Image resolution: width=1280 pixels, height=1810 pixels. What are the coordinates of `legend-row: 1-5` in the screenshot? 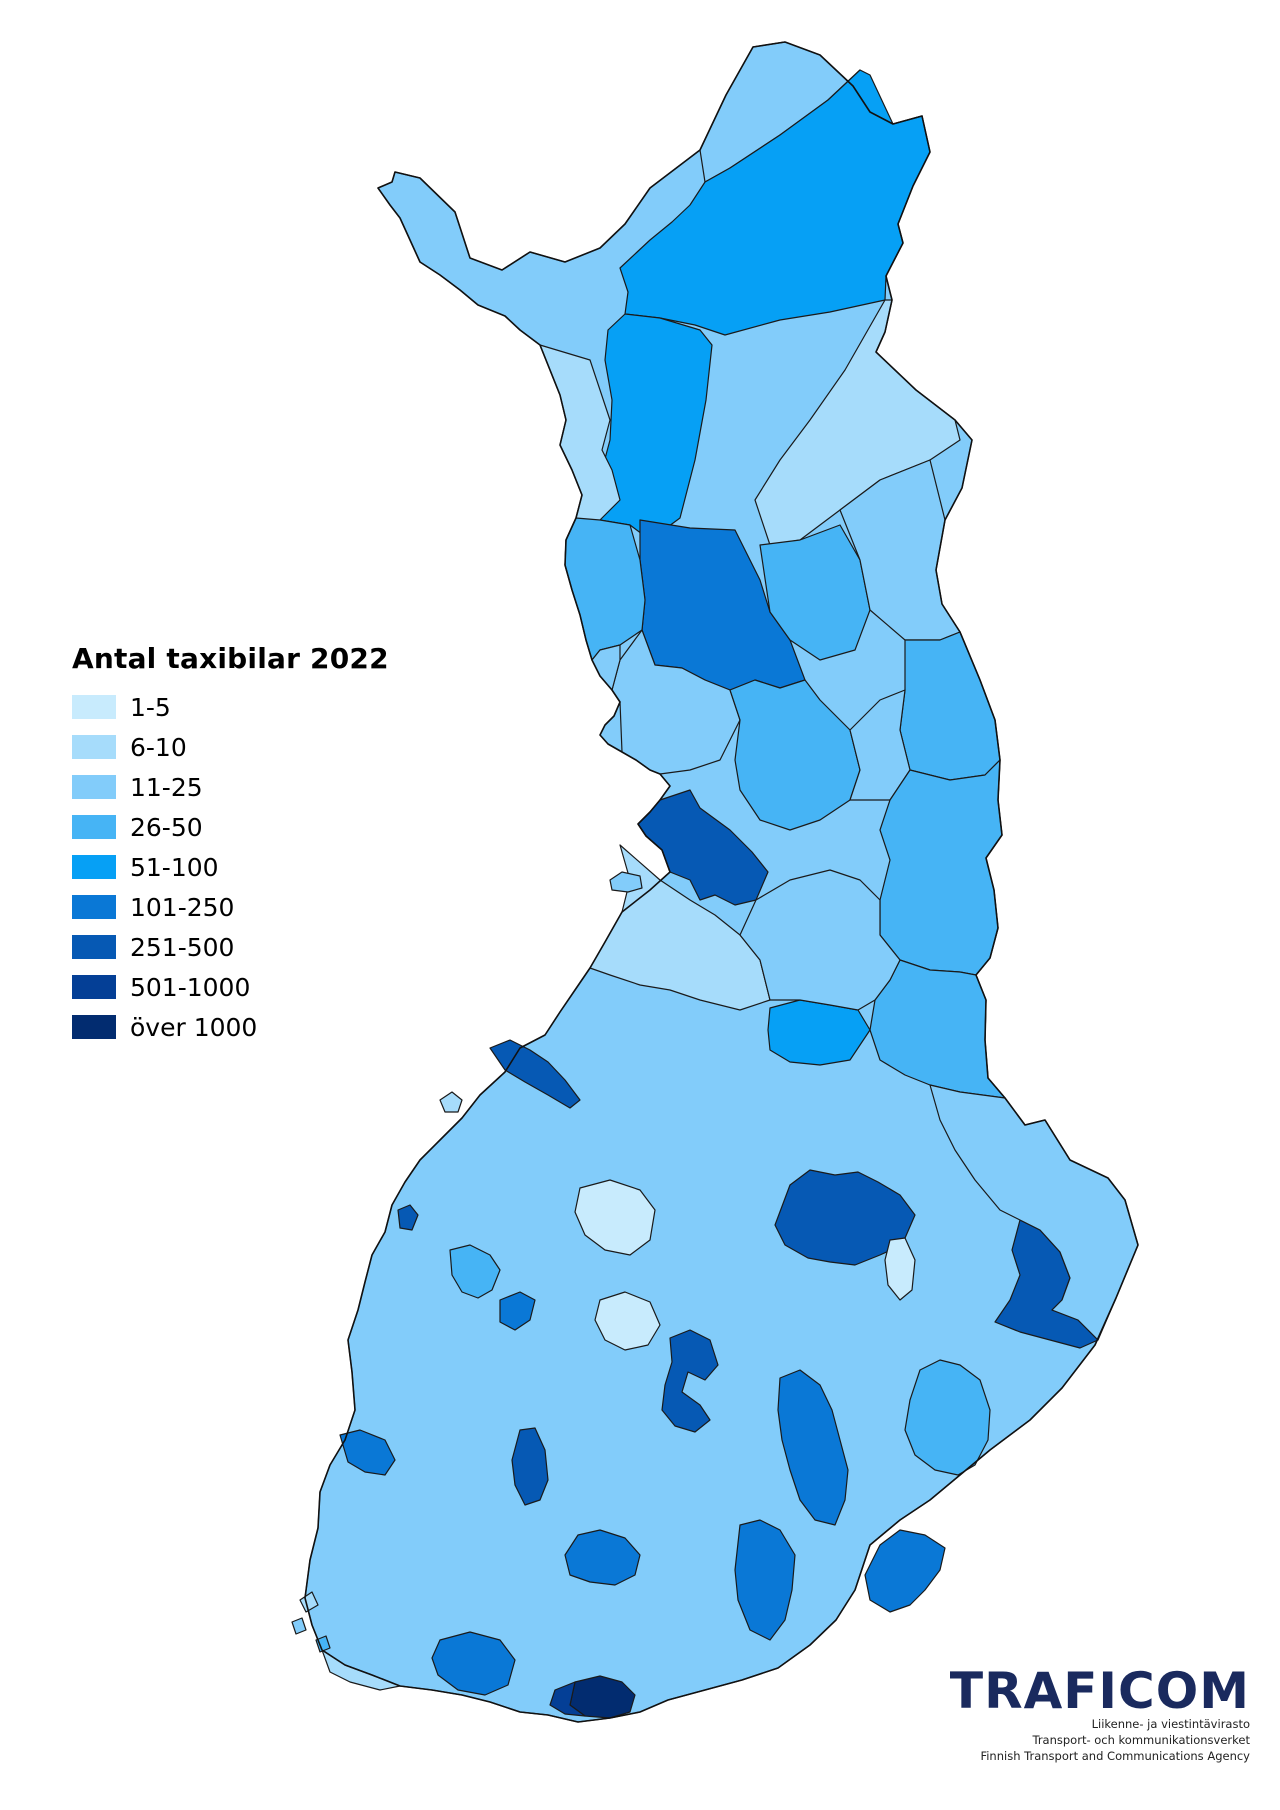 It's located at (230, 707).